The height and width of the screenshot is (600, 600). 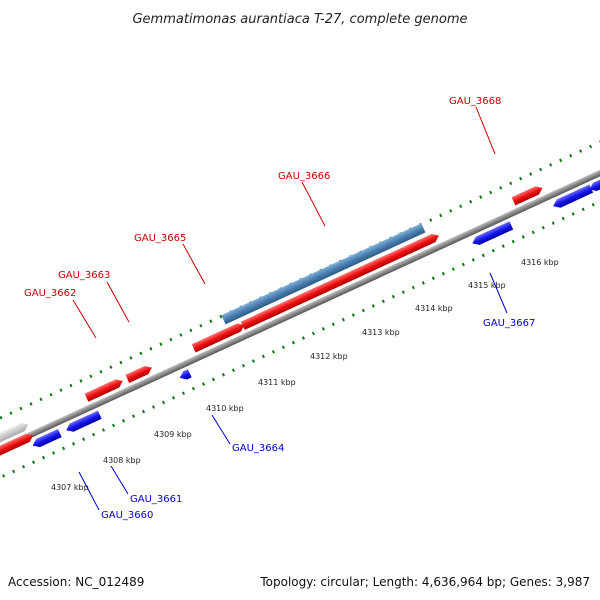 I want to click on tick-label: 4309 kbp, so click(x=173, y=434).